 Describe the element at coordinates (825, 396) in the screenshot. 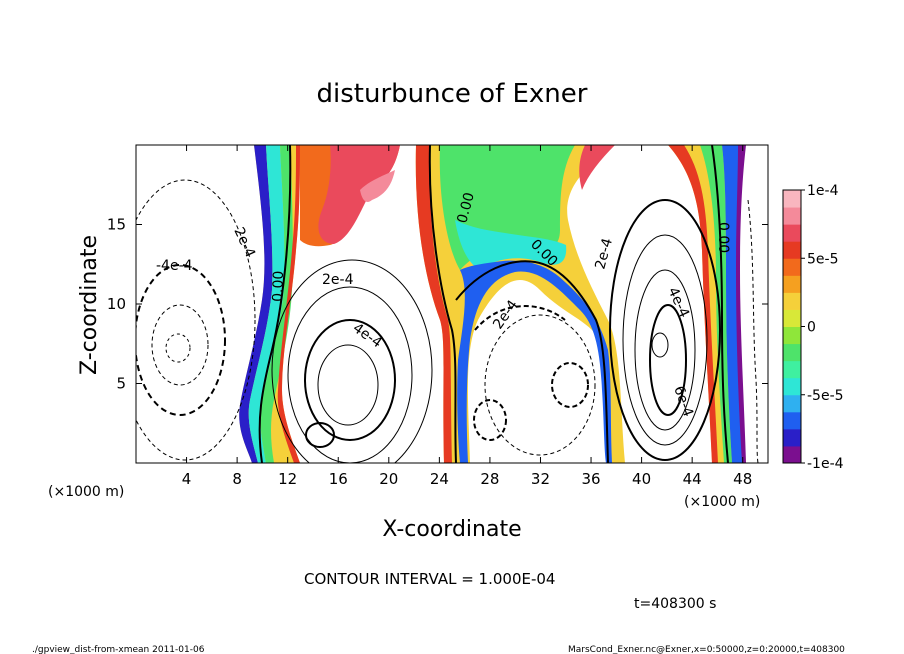

I see `colorbar-tick-label: -5e-5` at that location.